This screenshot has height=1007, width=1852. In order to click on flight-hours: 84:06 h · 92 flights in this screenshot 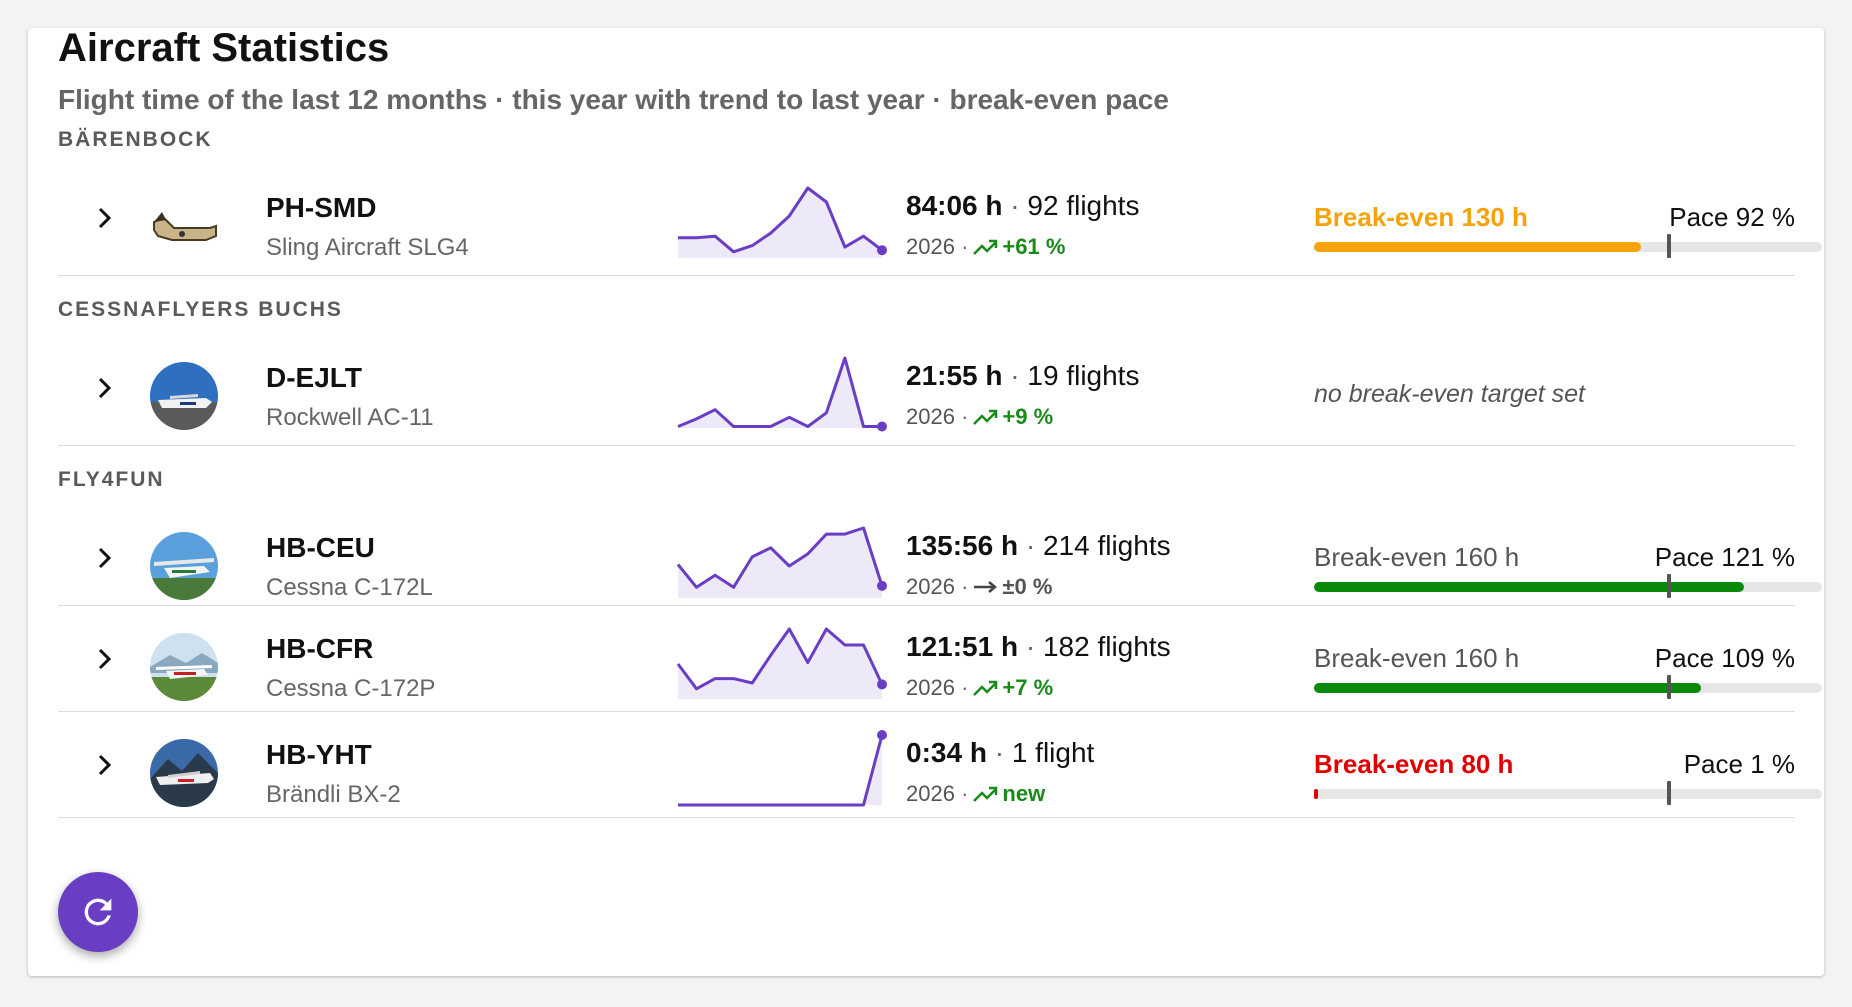, I will do `click(1023, 205)`.